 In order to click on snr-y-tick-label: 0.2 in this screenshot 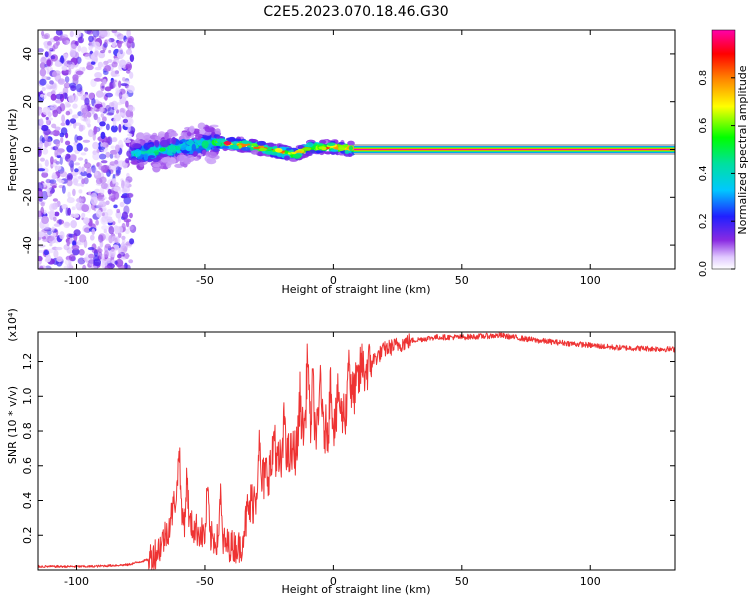, I will do `click(27, 536)`.